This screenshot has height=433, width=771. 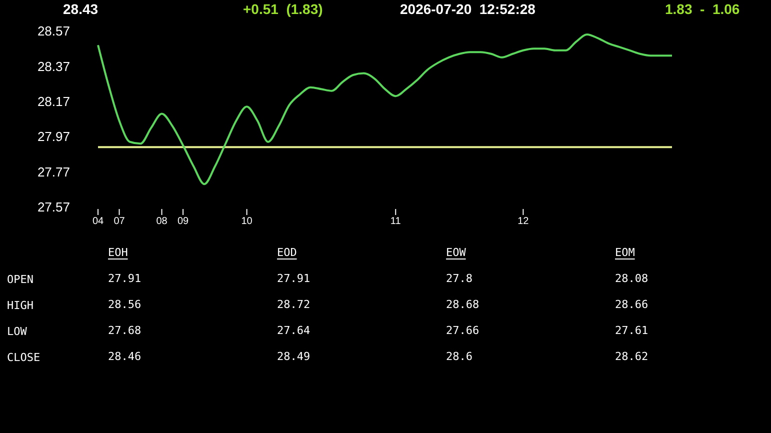 I want to click on data-label: 28.08, so click(x=631, y=278).